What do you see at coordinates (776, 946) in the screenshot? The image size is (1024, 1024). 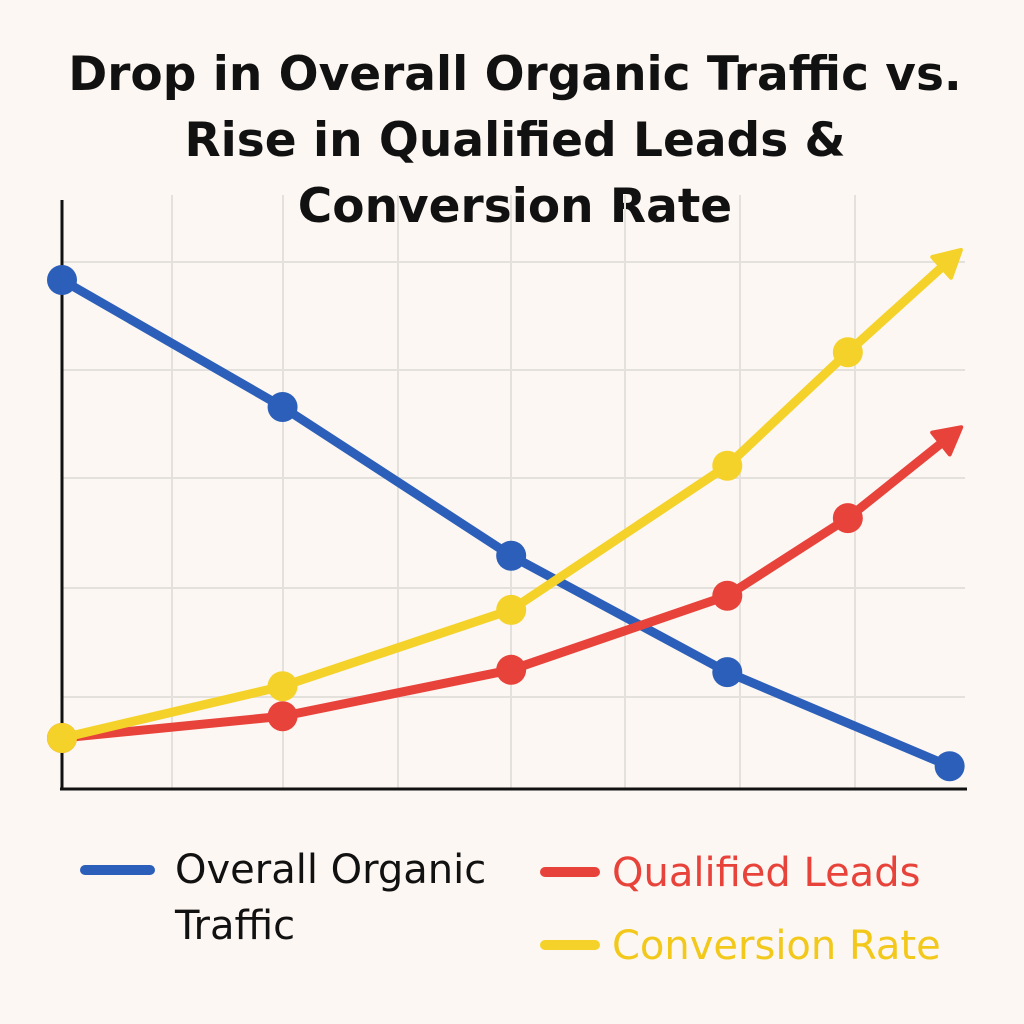 I see `legend-label: Conversion Rate` at bounding box center [776, 946].